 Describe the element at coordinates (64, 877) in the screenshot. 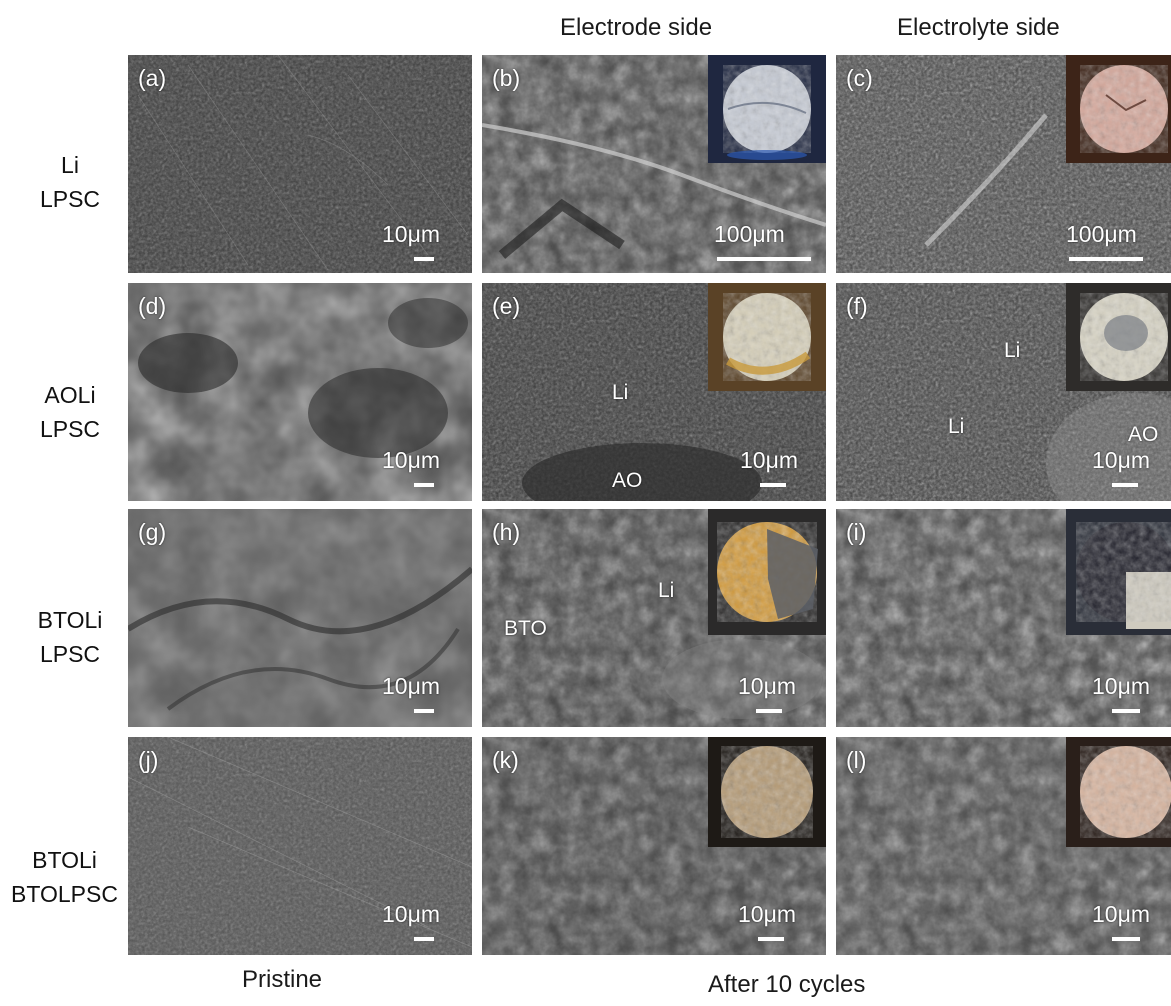

I see `row-label-4: BTOLi BTOLPSC` at that location.